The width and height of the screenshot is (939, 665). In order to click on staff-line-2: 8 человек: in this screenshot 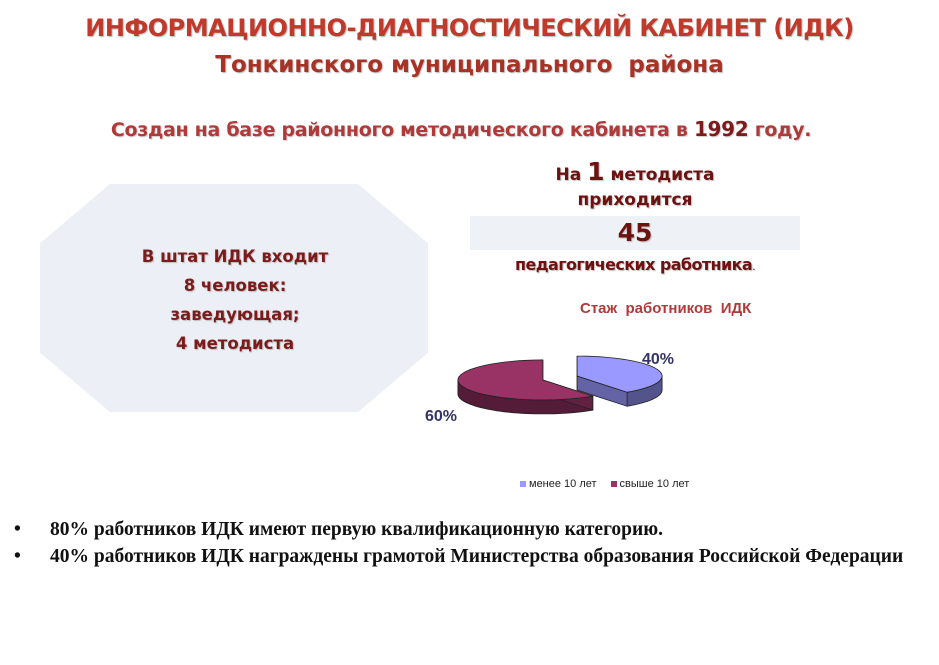, I will do `click(235, 285)`.